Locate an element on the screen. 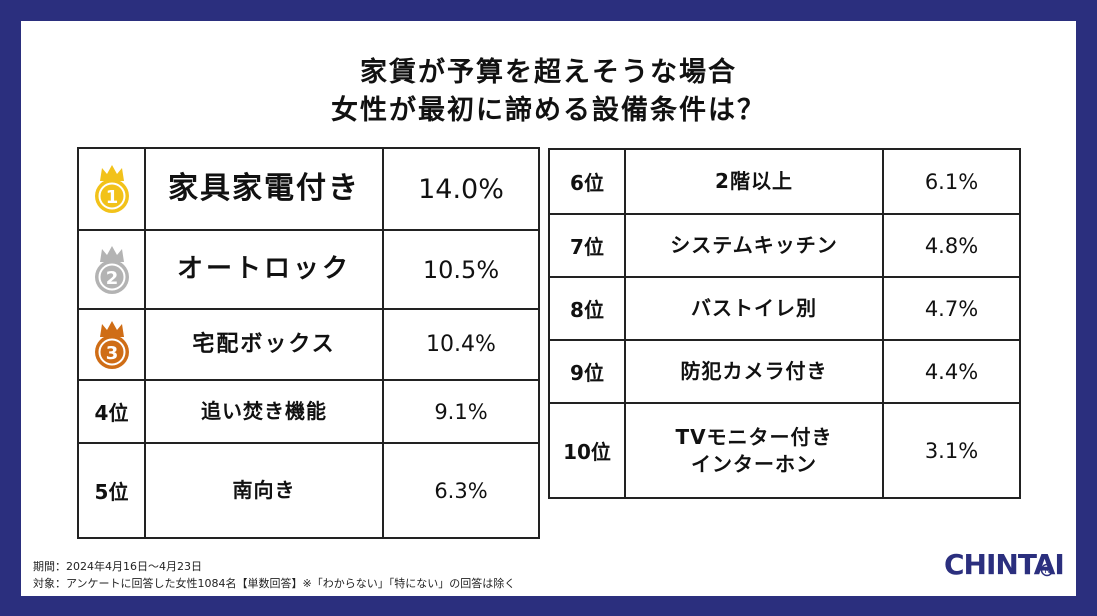 The width and height of the screenshot is (1097, 616). ranking-row: 4位 追い焚き機能 9.1% is located at coordinates (308, 411).